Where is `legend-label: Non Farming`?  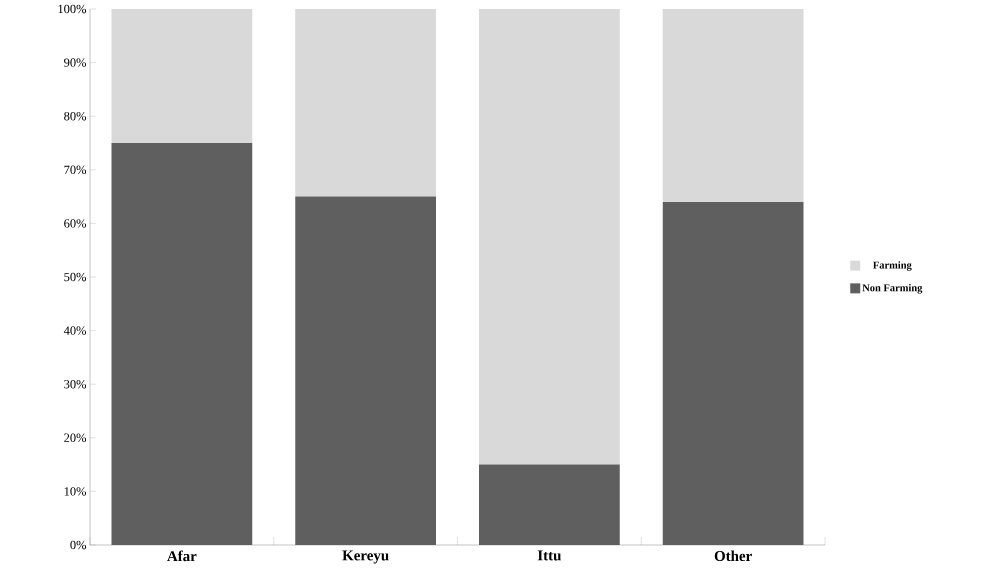 legend-label: Non Farming is located at coordinates (892, 289).